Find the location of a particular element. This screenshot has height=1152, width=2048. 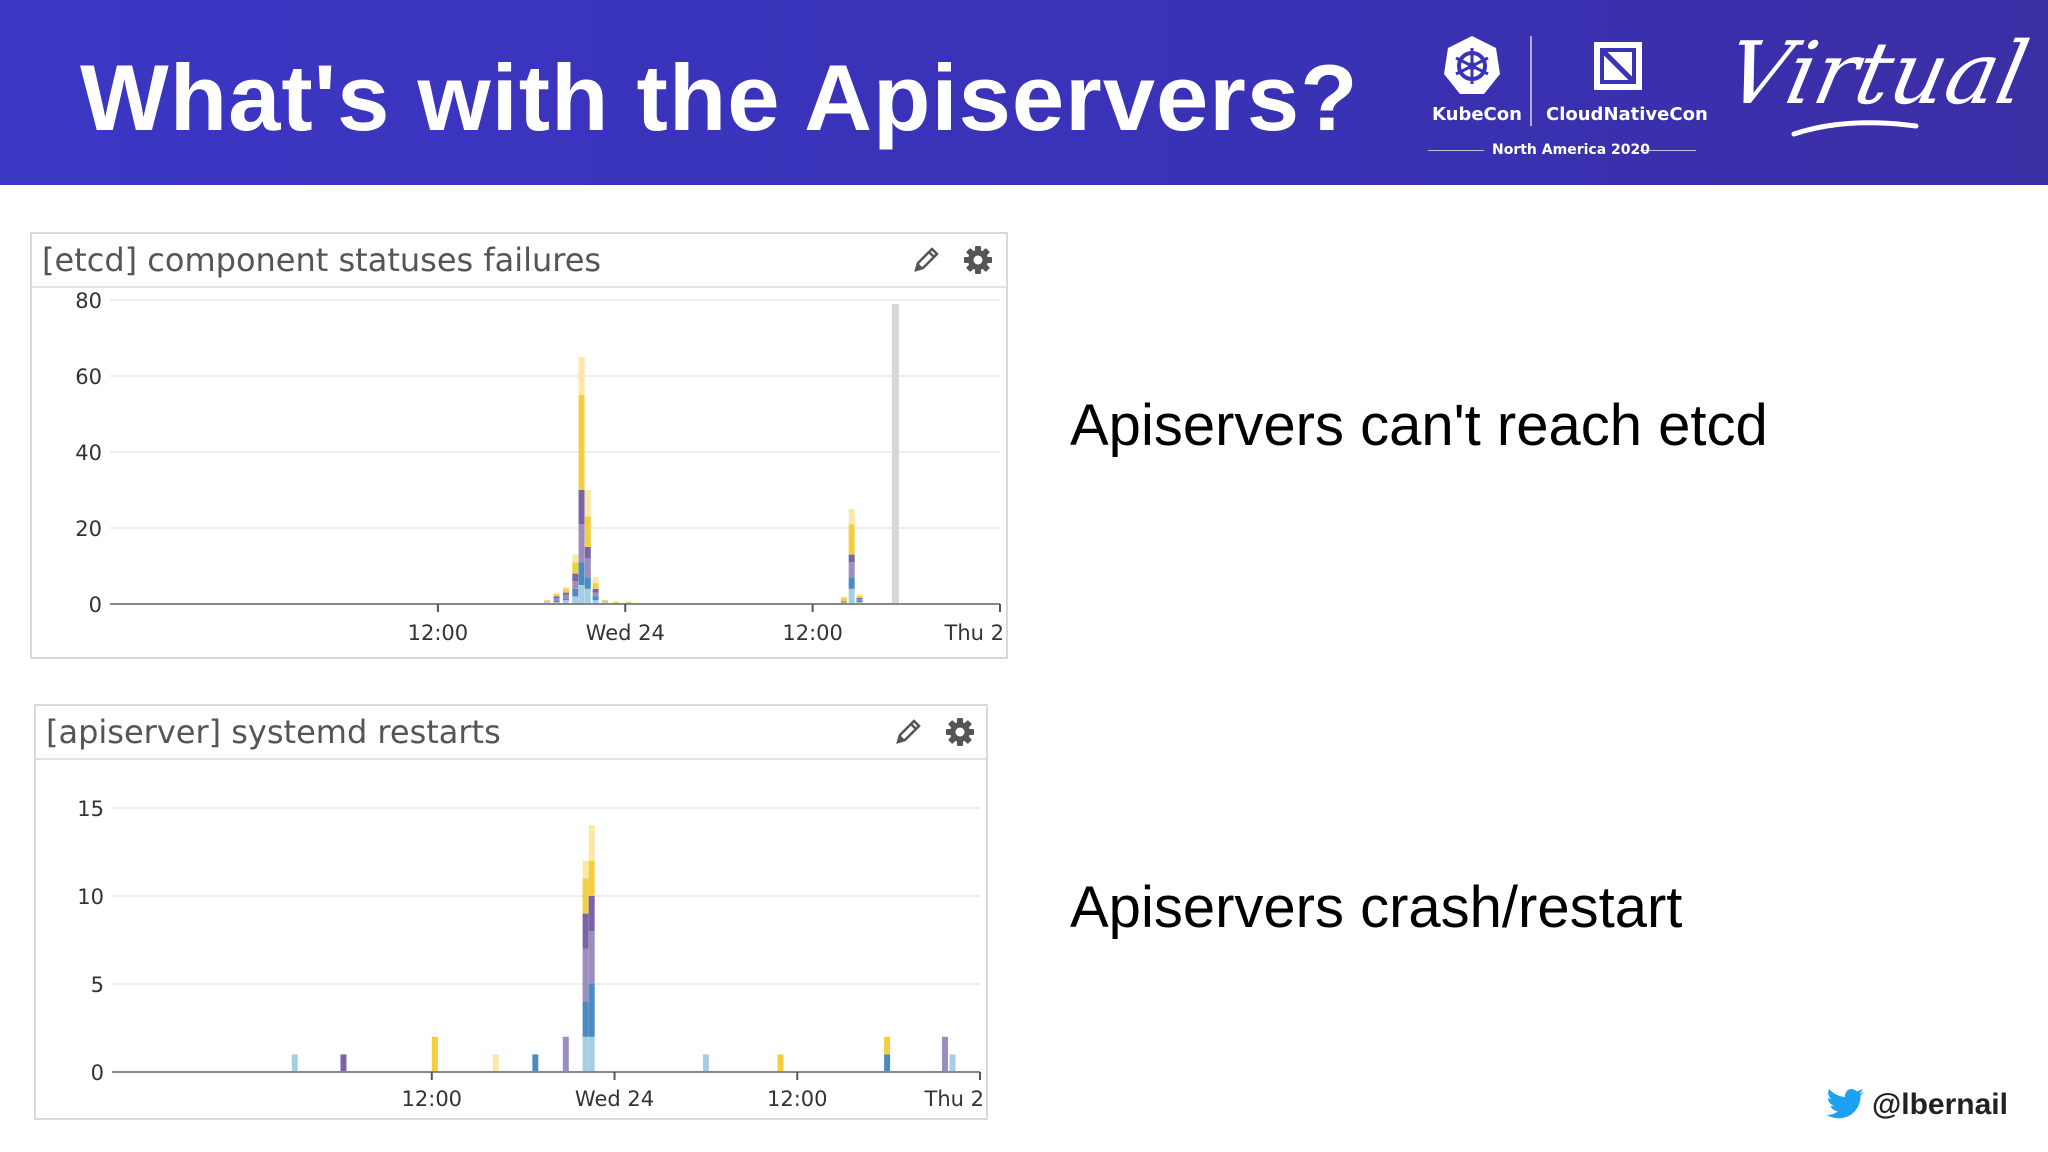

panel-title: [apiserver] systemd restarts is located at coordinates (511, 733).